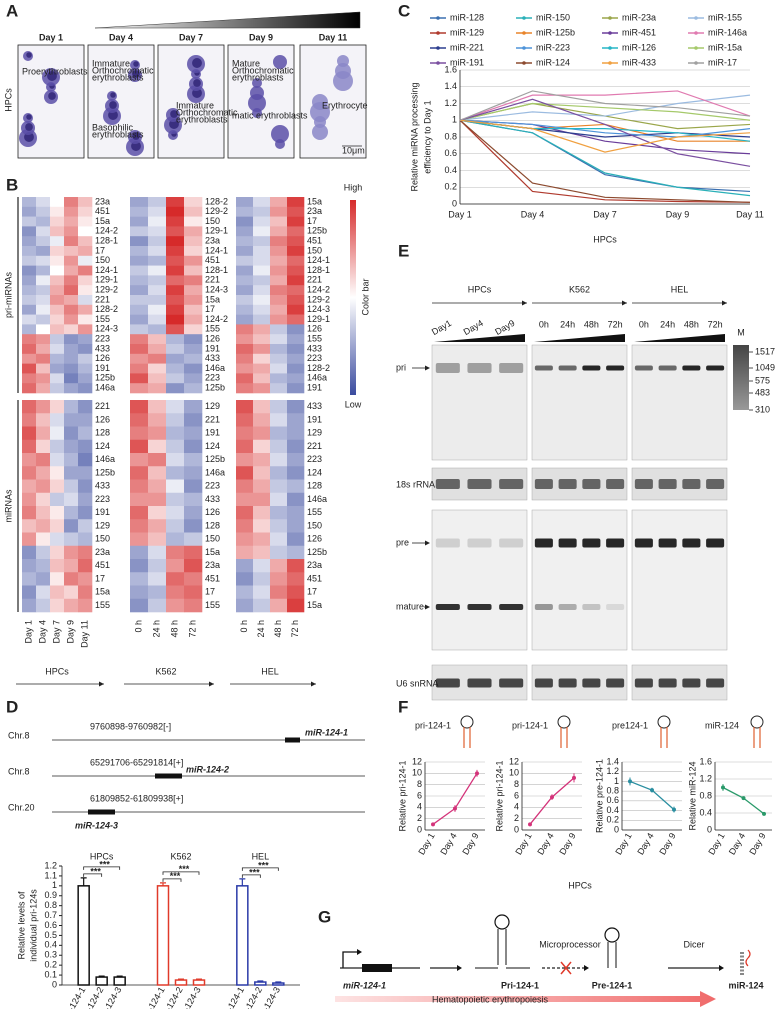  Describe the element at coordinates (113, 127) in the screenshot. I see `cell-annotation: Basophilic` at that location.